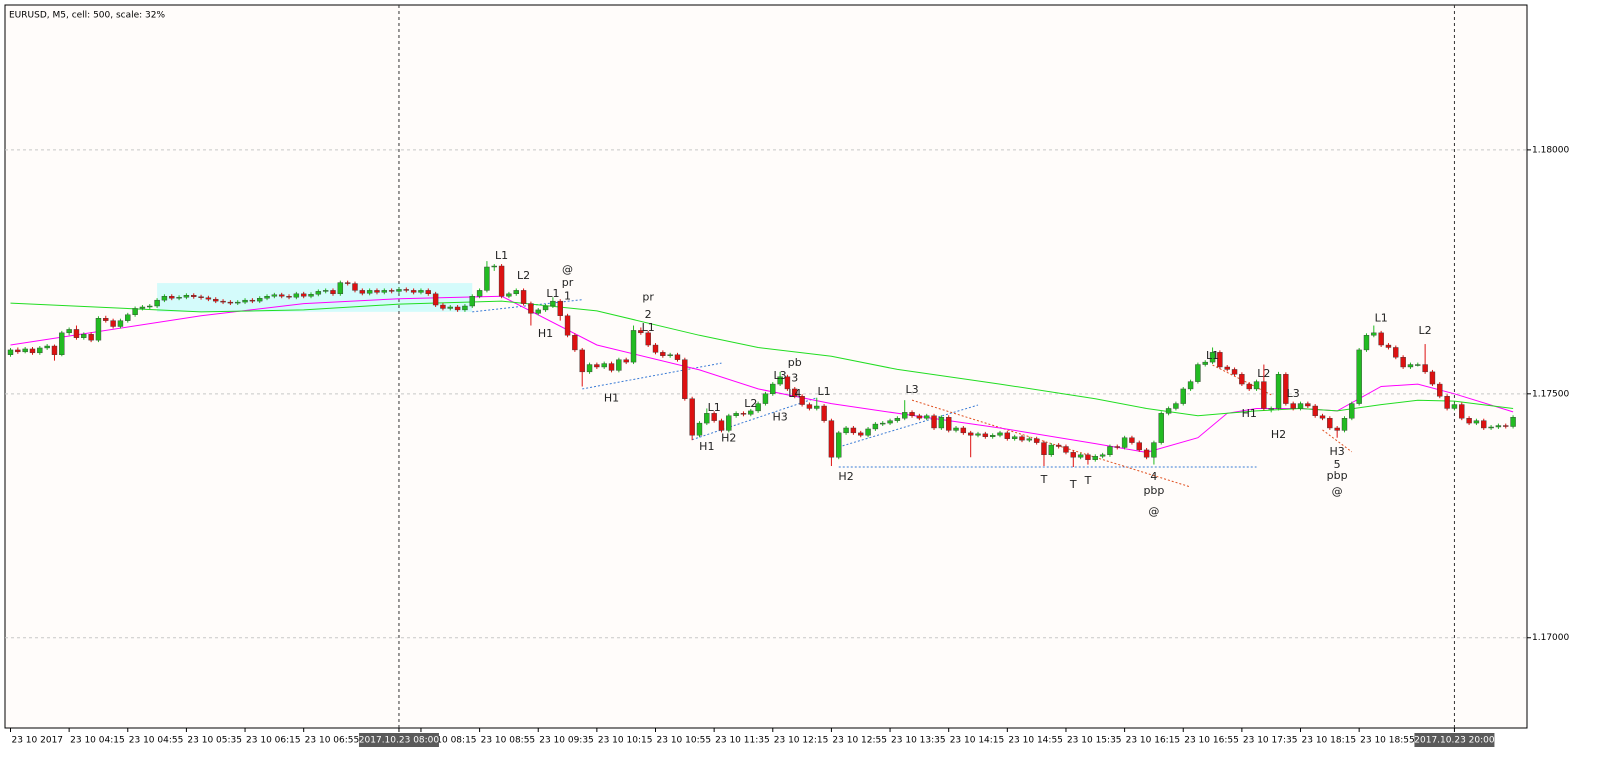 The height and width of the screenshot is (768, 1600). Describe the element at coordinates (1035, 741) in the screenshot. I see `x-tick-label: 23 10 14:55` at that location.